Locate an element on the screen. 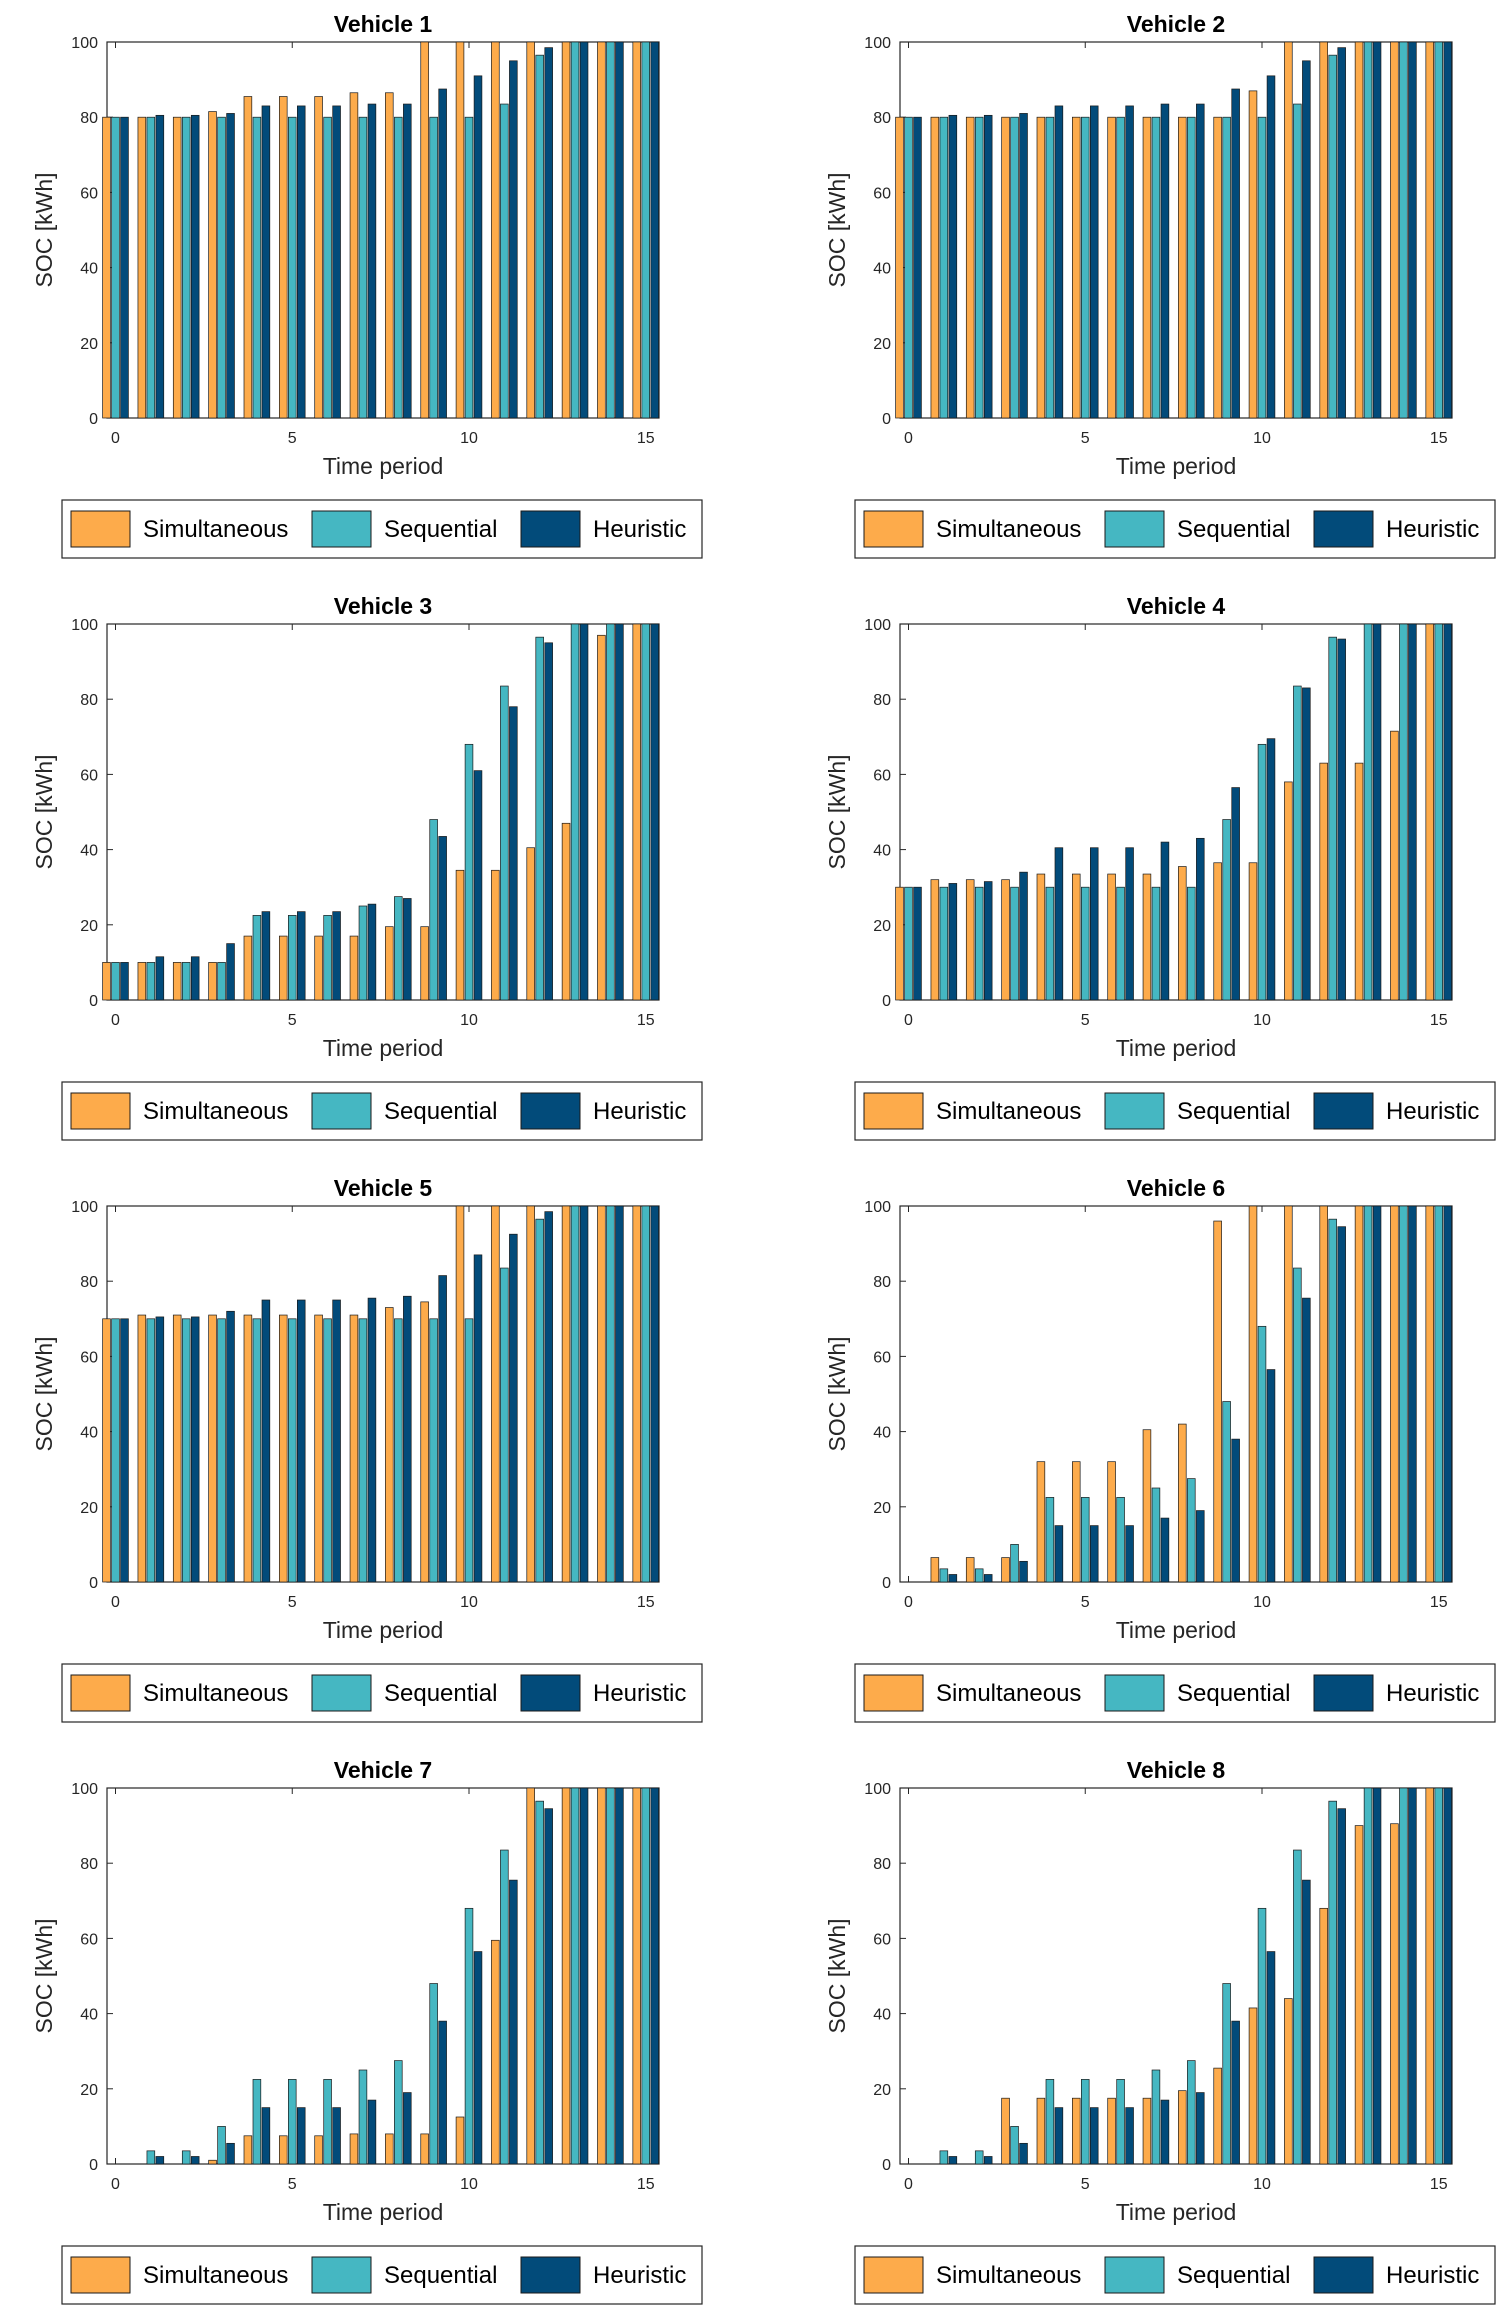  legend-box is located at coordinates (382, 1111).